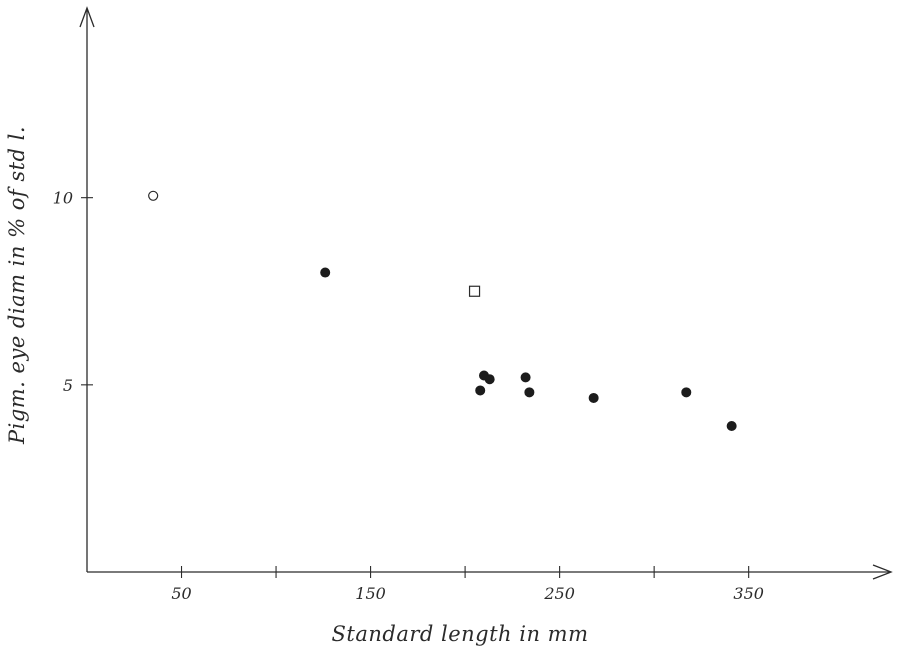 Image resolution: width=897 pixels, height=652 pixels. I want to click on y-ticks: 5 10, so click(73, 292).